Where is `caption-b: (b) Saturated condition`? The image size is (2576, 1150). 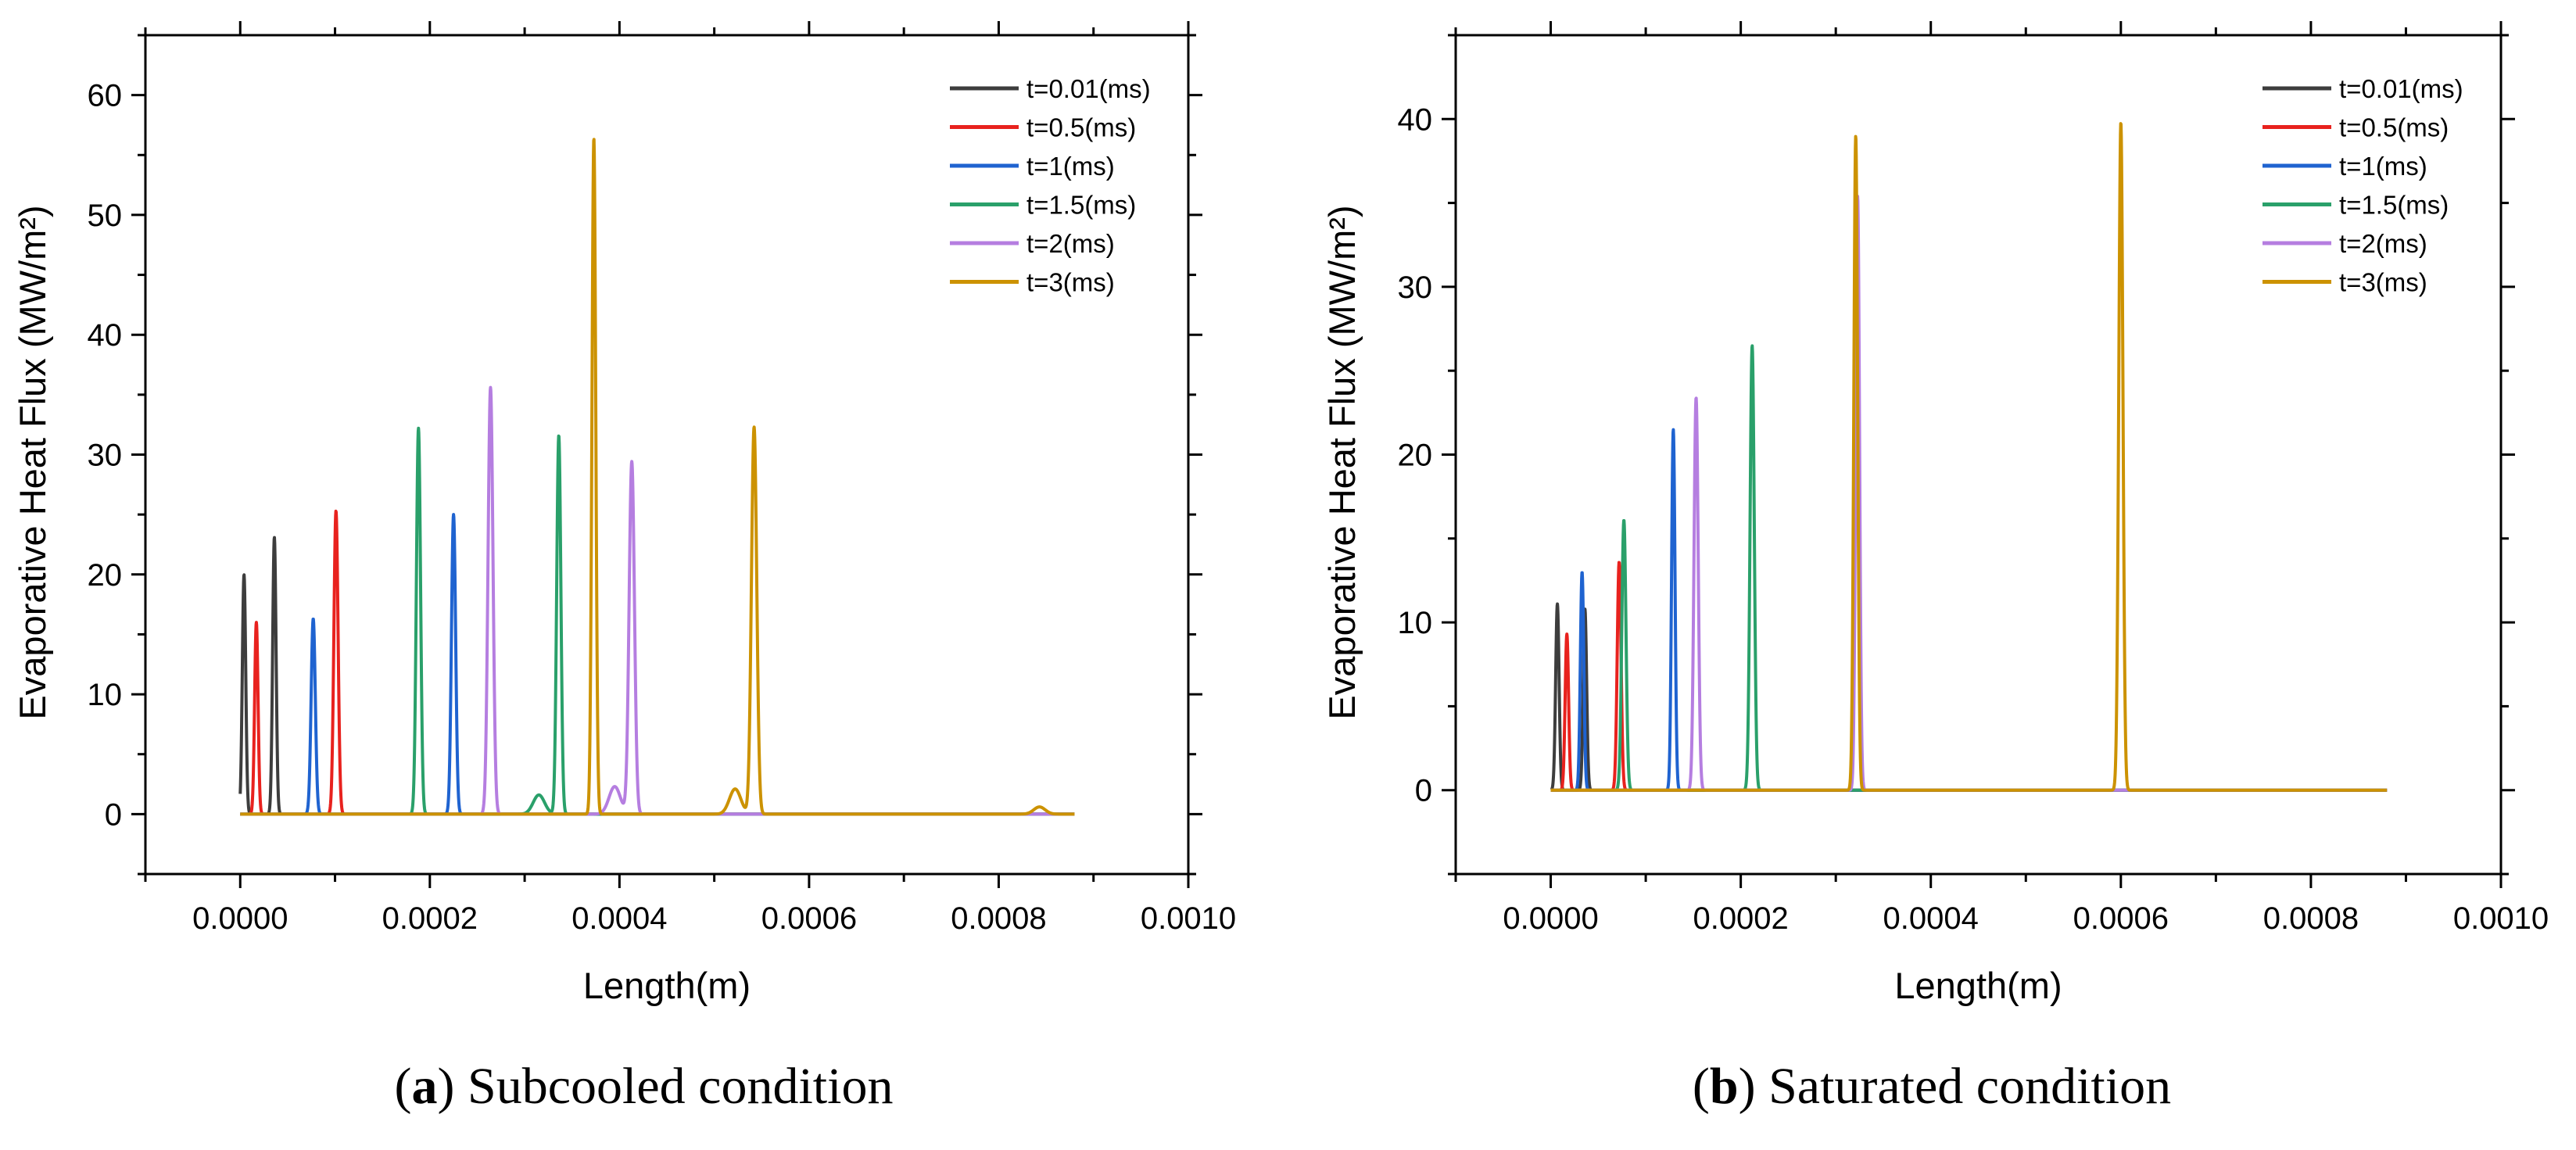 caption-b: (b) Saturated condition is located at coordinates (1932, 1086).